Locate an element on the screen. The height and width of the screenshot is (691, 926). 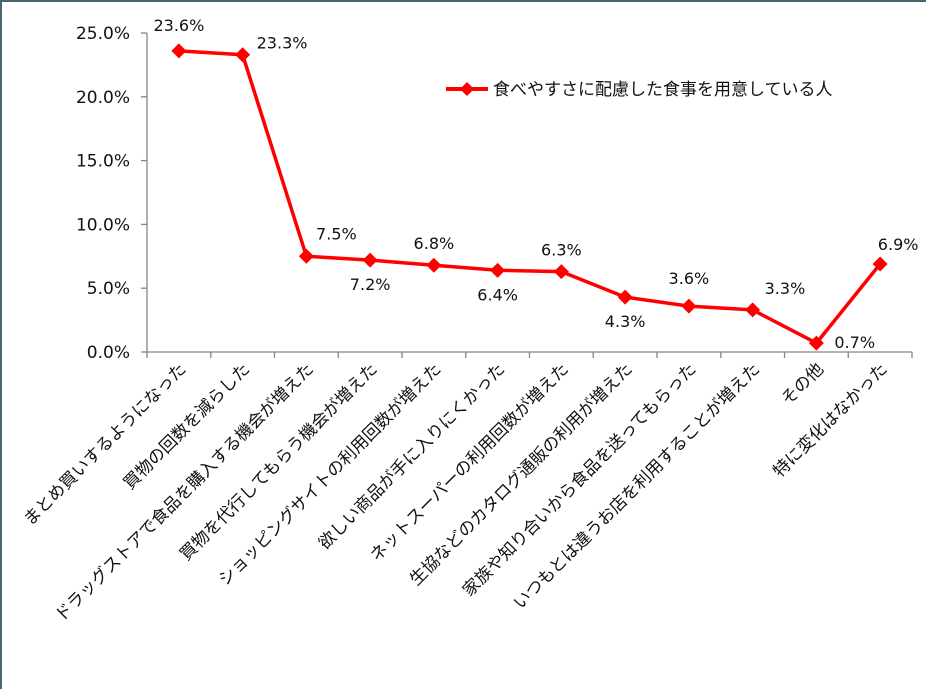
x-category-label: 特に変化はなかった is located at coordinates (830, 420).